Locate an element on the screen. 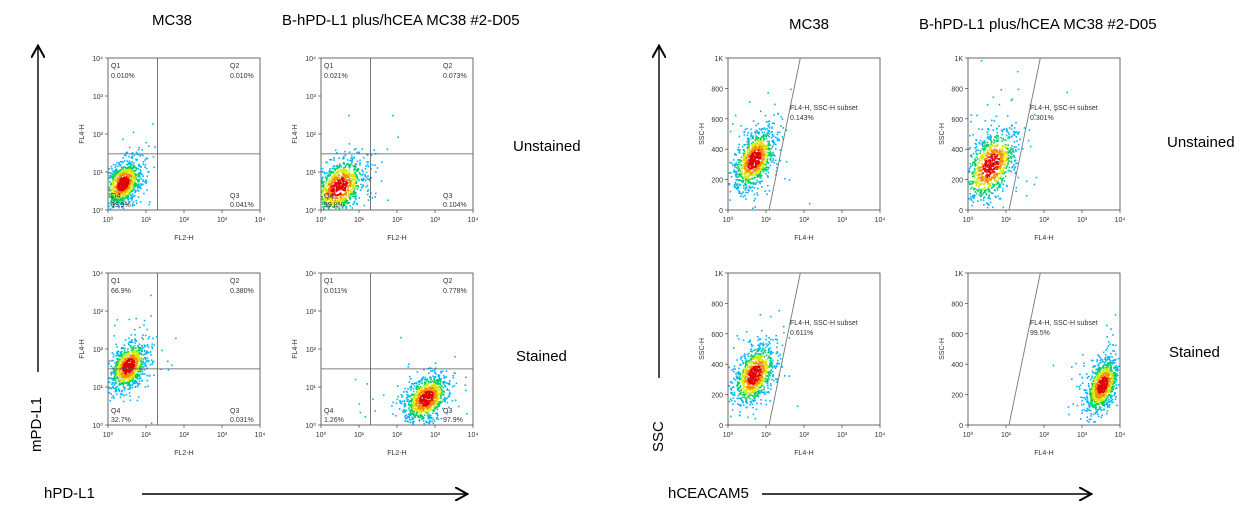 The image size is (1259, 509). x-axis-label: FL4-H is located at coordinates (803, 238).